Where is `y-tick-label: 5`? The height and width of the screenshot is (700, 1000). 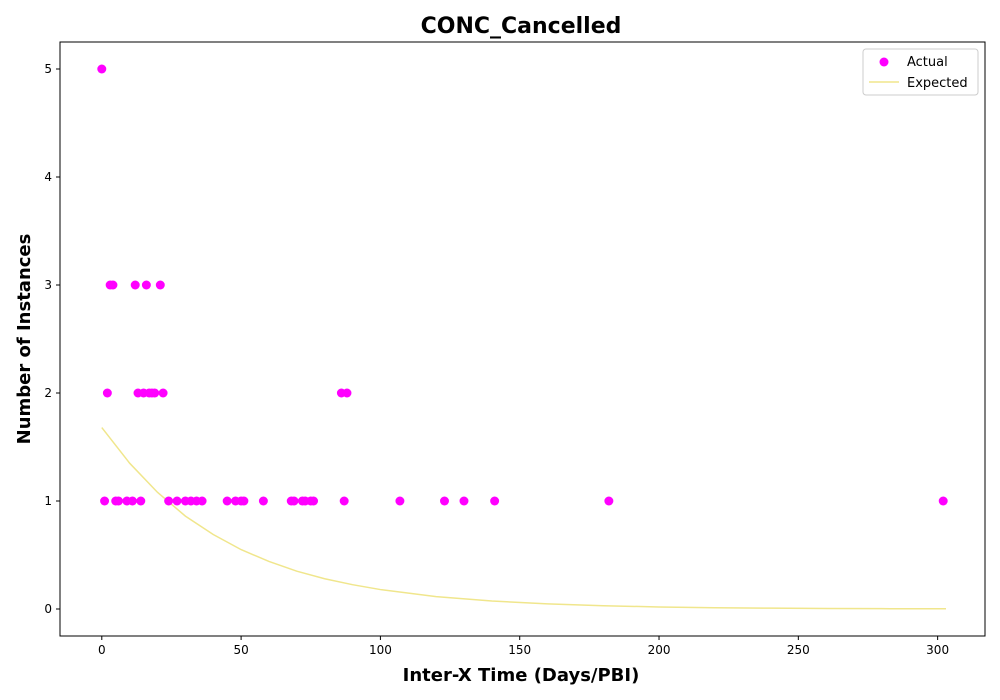
y-tick-label: 5 is located at coordinates (48, 69).